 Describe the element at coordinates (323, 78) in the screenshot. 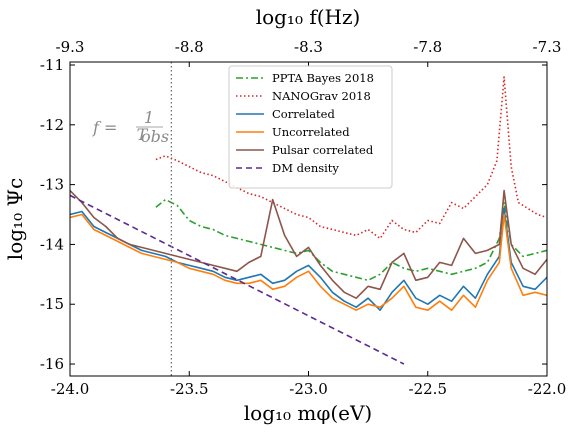

I see `legend-label: PPTA Bayes 2018` at that location.